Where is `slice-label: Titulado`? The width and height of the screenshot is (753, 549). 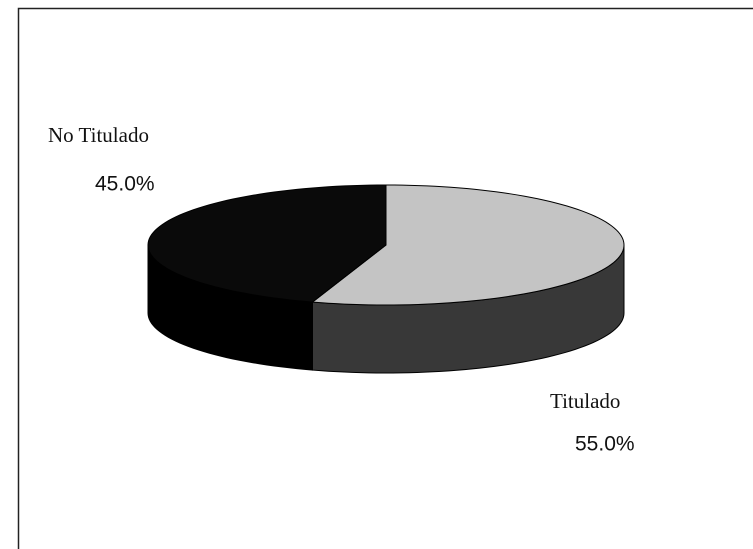
slice-label: Titulado is located at coordinates (585, 401).